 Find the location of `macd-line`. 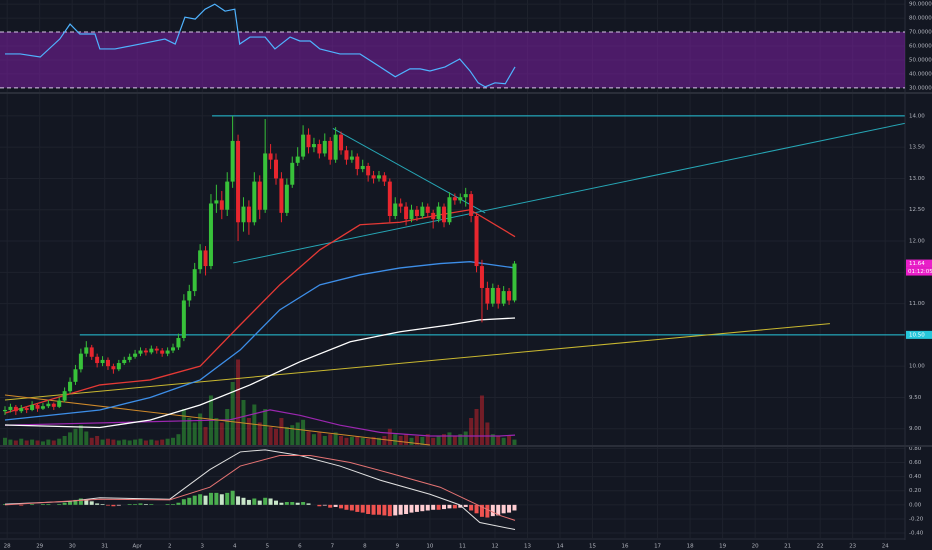

macd-line is located at coordinates (260, 490).